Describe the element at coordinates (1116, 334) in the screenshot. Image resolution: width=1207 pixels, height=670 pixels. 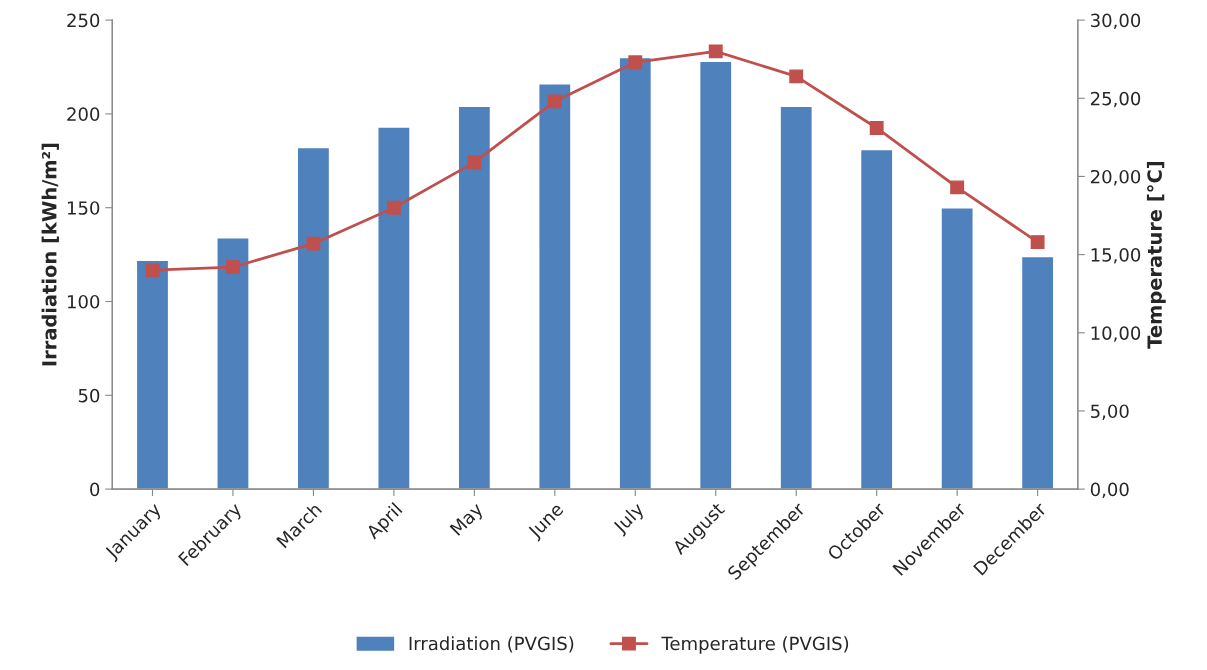
I see `y2-tick-label: 10,00` at that location.